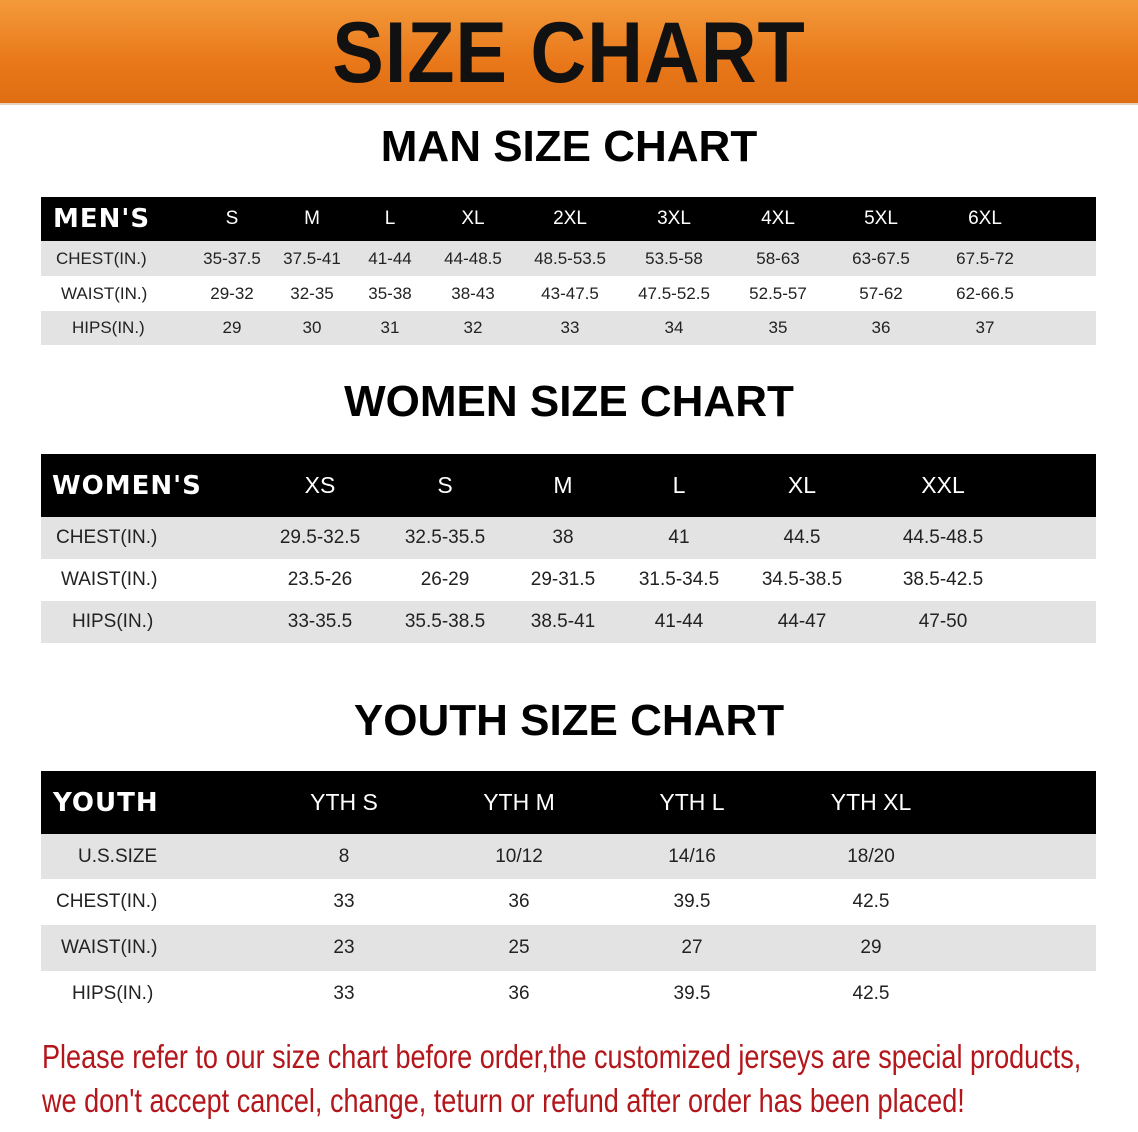 The width and height of the screenshot is (1138, 1132). What do you see at coordinates (943, 485) in the screenshot?
I see `size-header-cell: XXL` at bounding box center [943, 485].